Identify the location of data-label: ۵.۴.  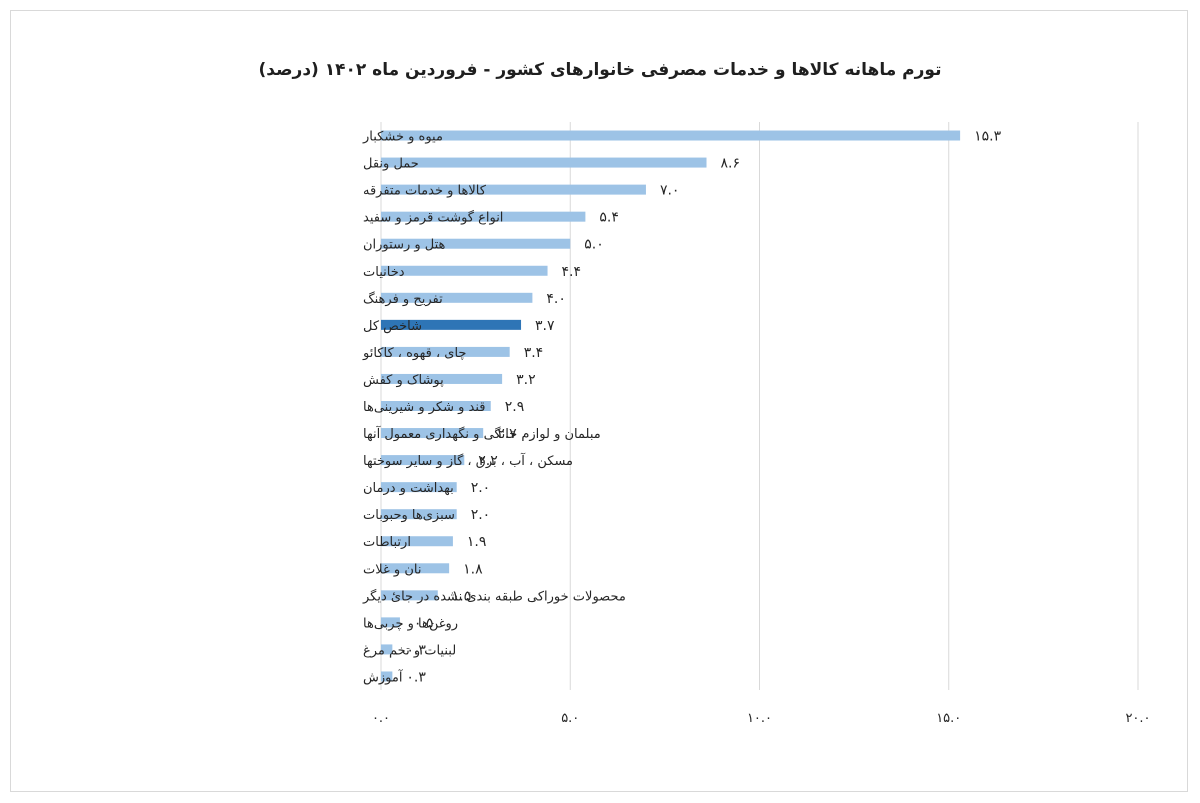
(609, 218).